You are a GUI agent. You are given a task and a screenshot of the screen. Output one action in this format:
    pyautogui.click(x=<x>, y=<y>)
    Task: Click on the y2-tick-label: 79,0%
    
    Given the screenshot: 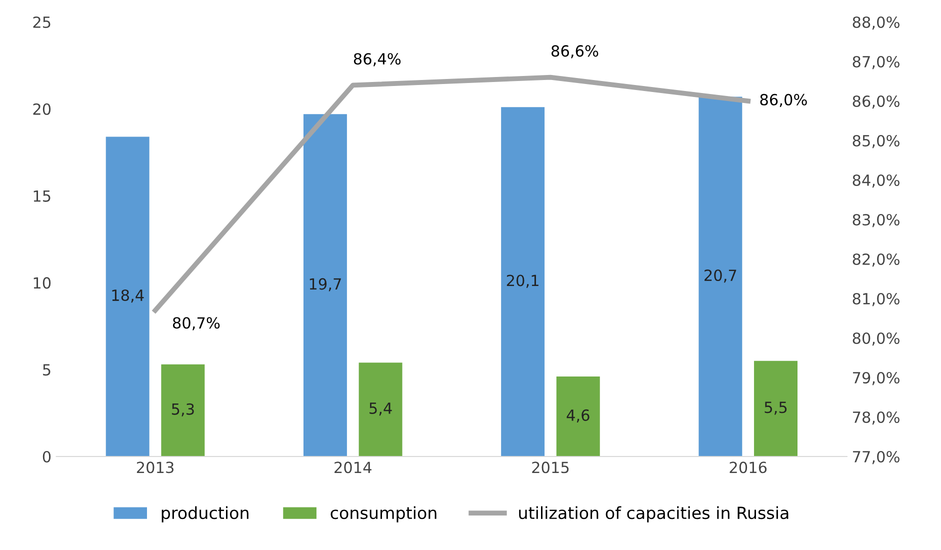 What is the action you would take?
    pyautogui.click(x=876, y=379)
    